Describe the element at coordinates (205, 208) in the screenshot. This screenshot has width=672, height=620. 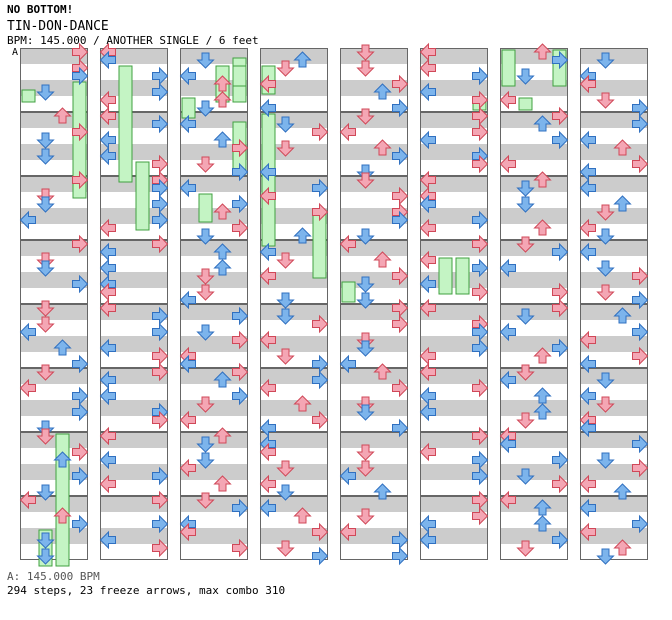
I see `freeze-arrow` at that location.